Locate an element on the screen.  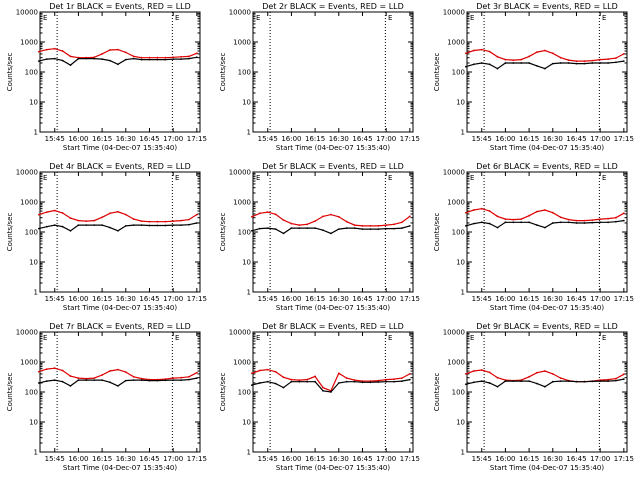
plot-frame is located at coordinates (547, 392).